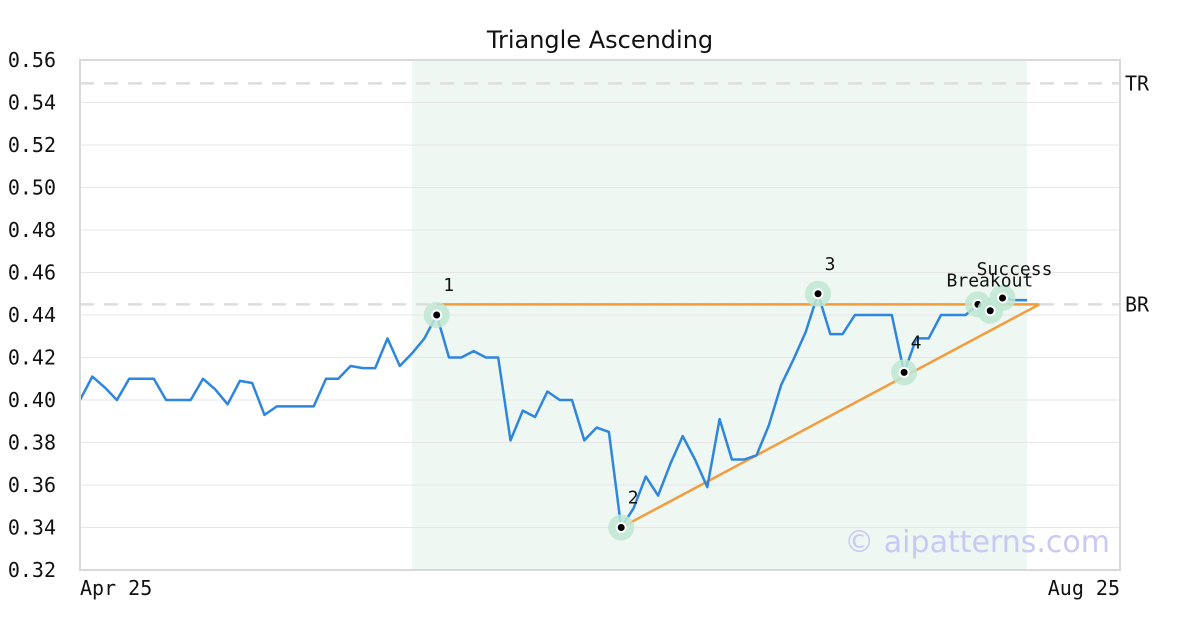 The height and width of the screenshot is (630, 1200). Describe the element at coordinates (32, 230) in the screenshot. I see `y-tick-label: 0.48` at that location.